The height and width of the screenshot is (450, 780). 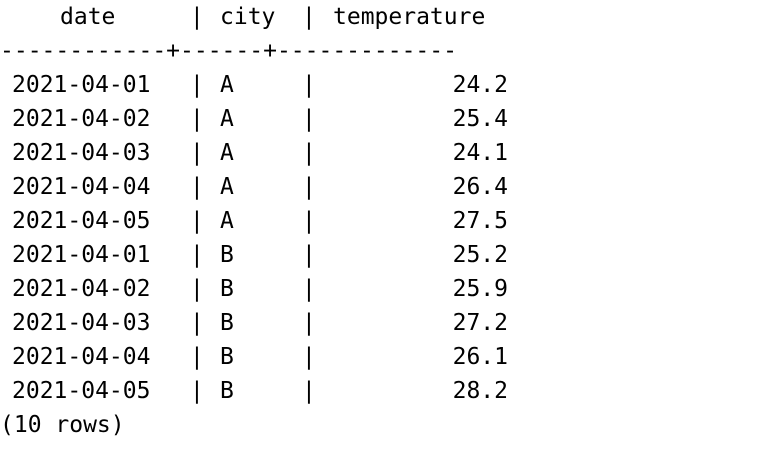 I want to click on table-row: 2021-04-03 | A | 24.1, so click(x=390, y=153).